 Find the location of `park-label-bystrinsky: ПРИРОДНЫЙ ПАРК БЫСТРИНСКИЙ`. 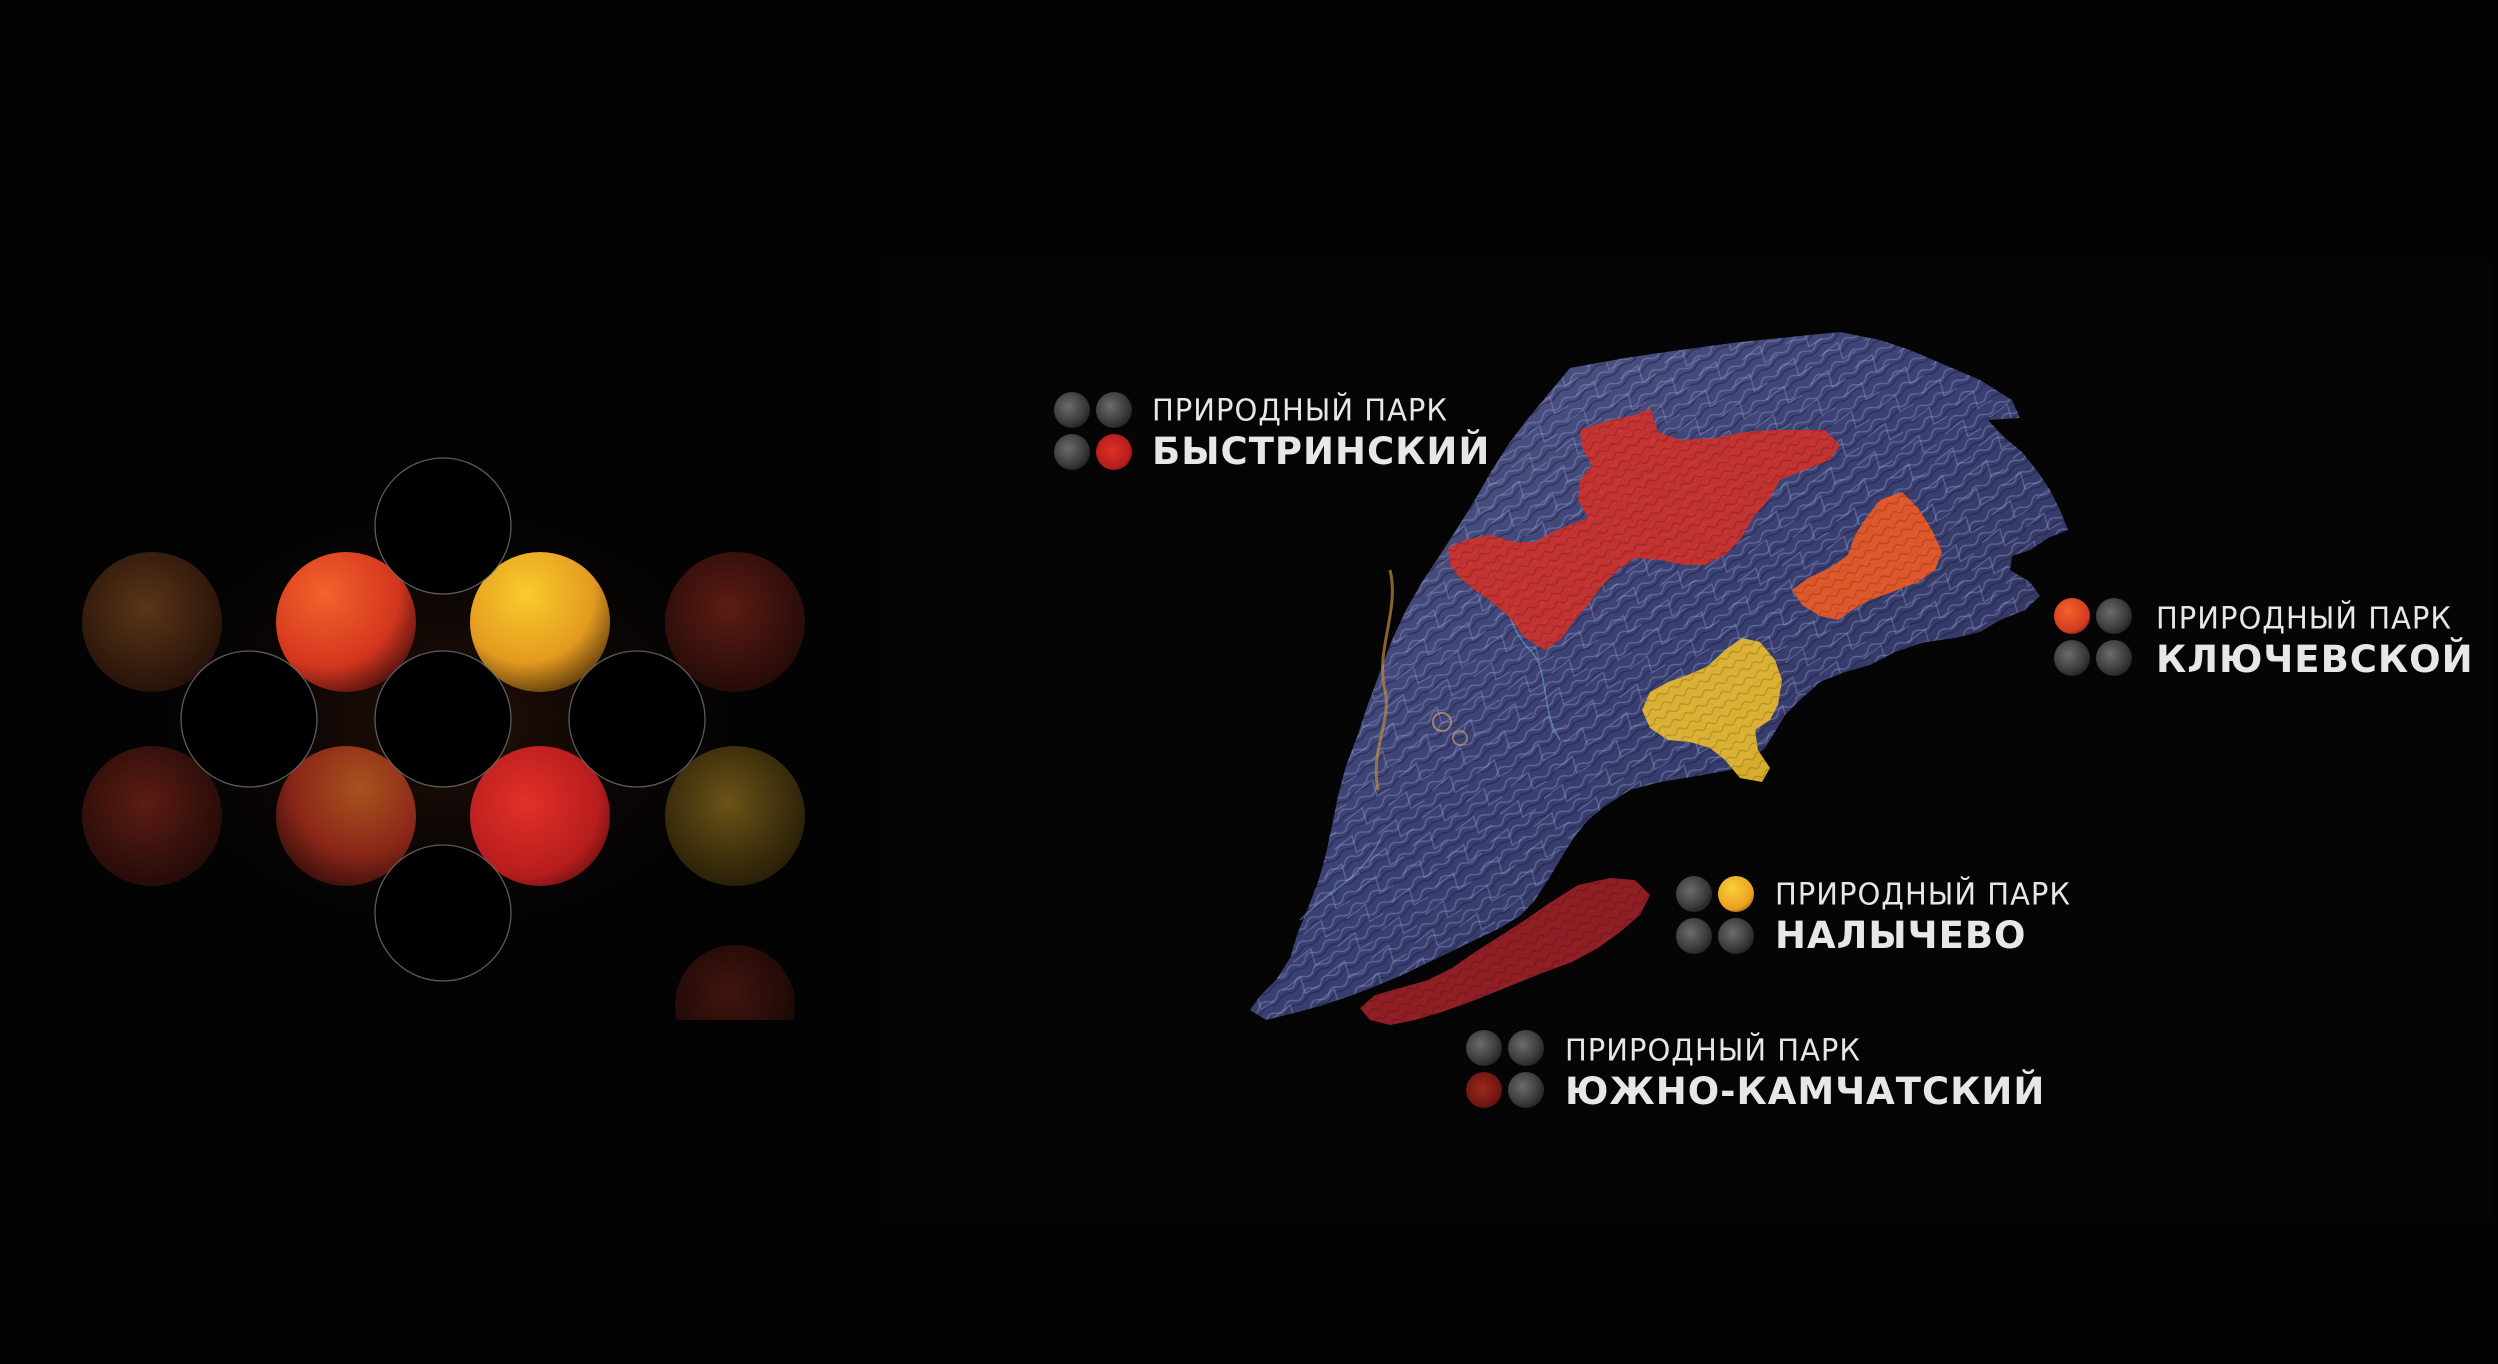

park-label-bystrinsky: ПРИРОДНЫЙ ПАРК БЫСТРИНСКИЙ is located at coordinates (1321, 432).